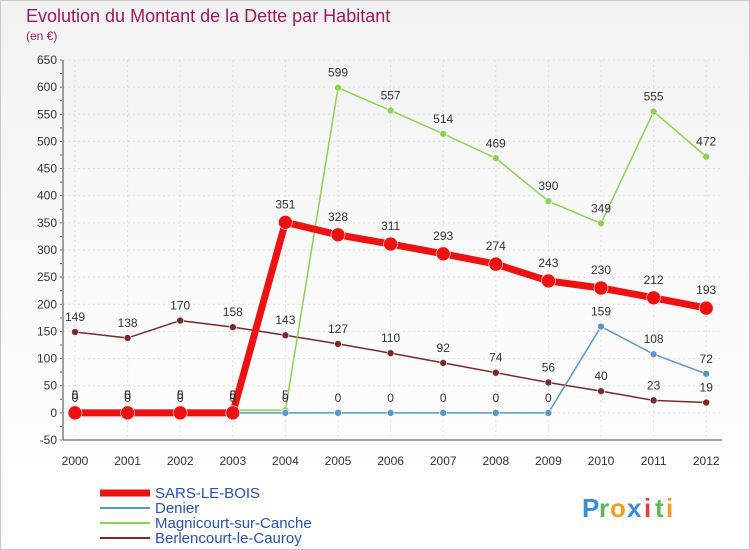 The width and height of the screenshot is (750, 550). I want to click on data-label: 328, so click(338, 217).